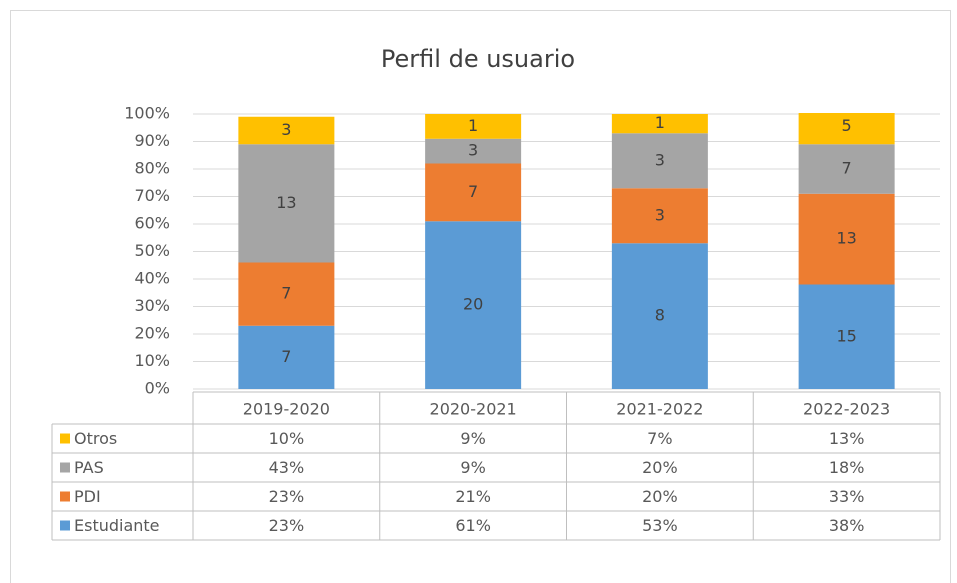 The height and width of the screenshot is (583, 957). I want to click on y-tick-label: 30%, so click(152, 305).